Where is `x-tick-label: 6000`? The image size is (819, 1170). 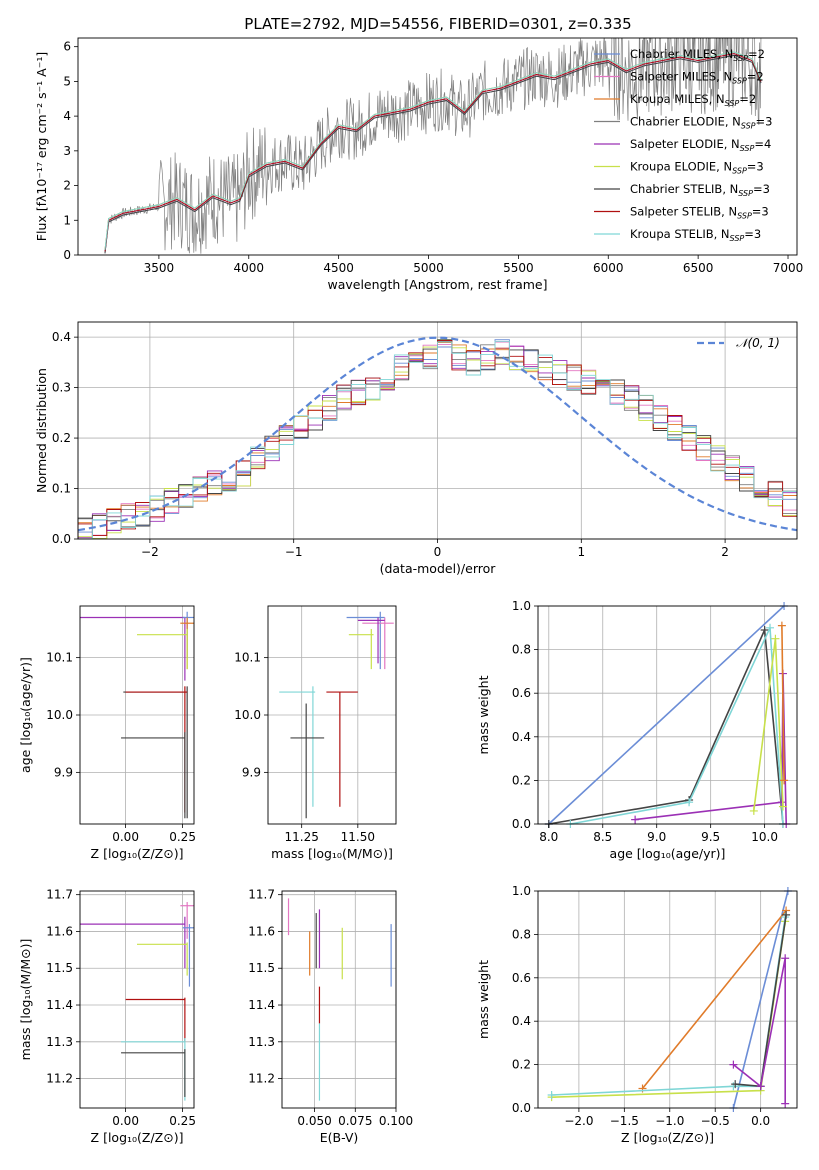
x-tick-label: 6000 is located at coordinates (608, 268).